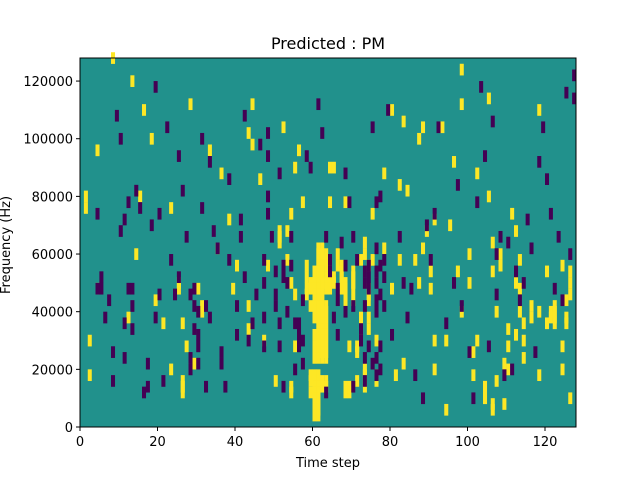 The height and width of the screenshot is (480, 640). I want to click on y-tick-label: 60000, so click(52, 255).